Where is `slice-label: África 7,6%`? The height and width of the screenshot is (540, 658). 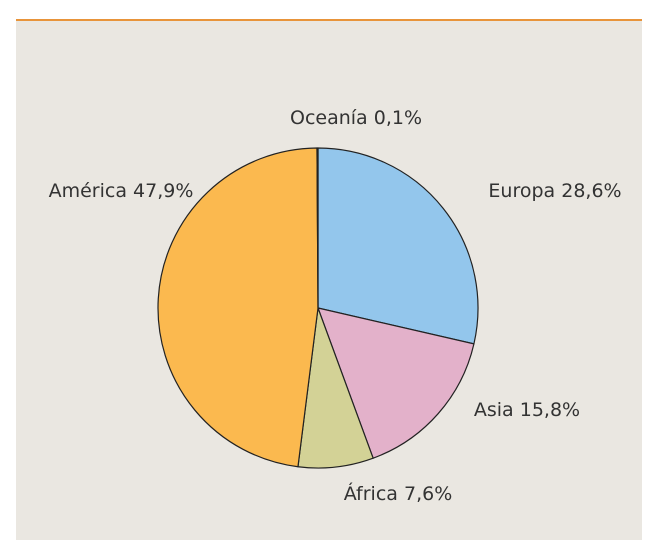
slice-label: África 7,6% is located at coordinates (398, 493).